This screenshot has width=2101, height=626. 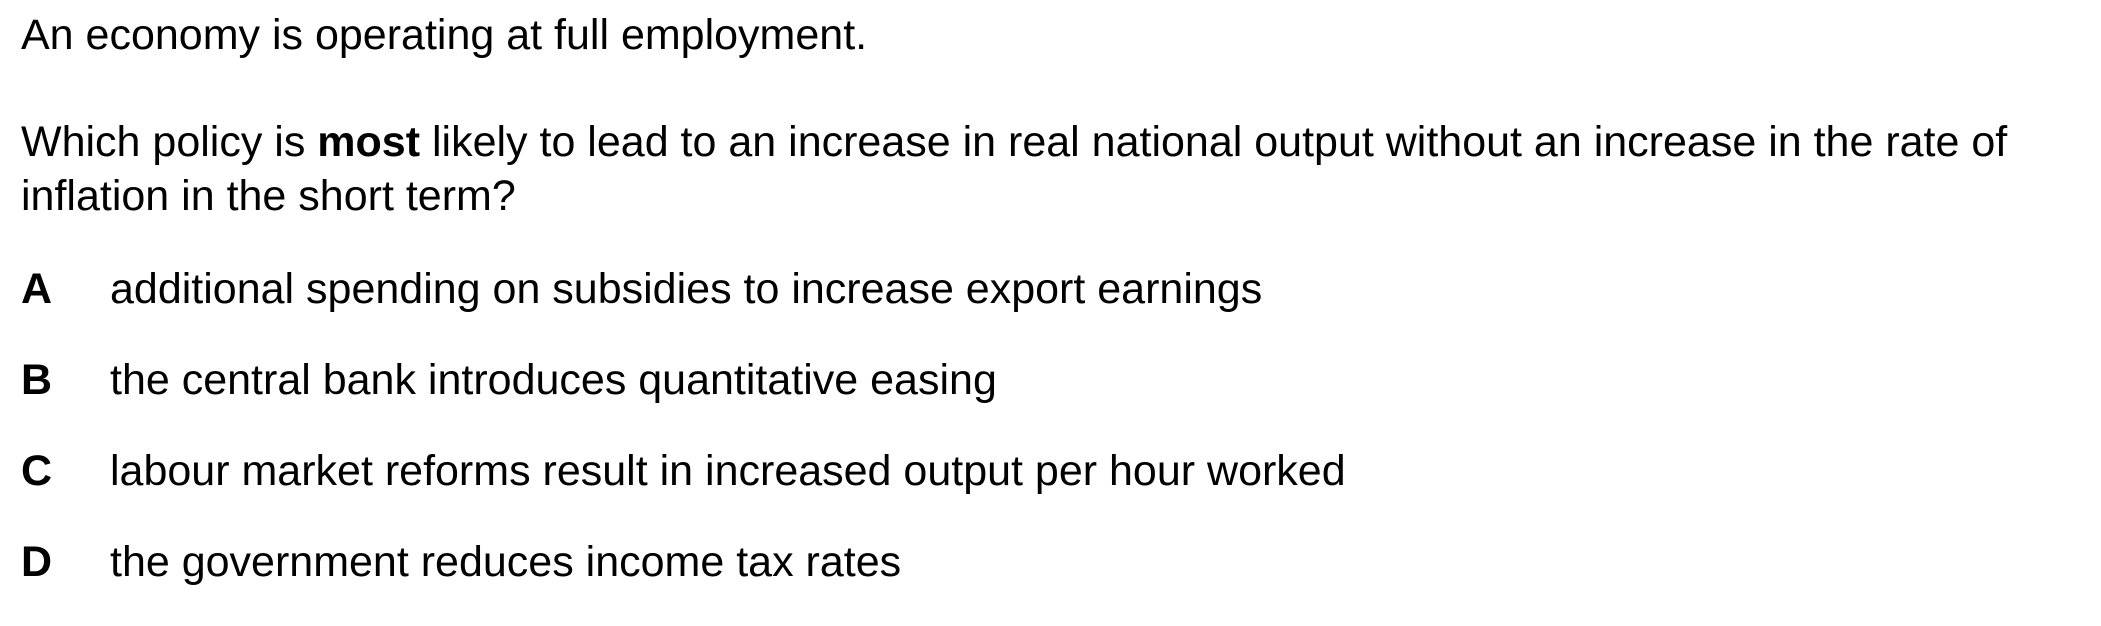 What do you see at coordinates (506, 562) in the screenshot?
I see `option-text: the government reduces income tax rates` at bounding box center [506, 562].